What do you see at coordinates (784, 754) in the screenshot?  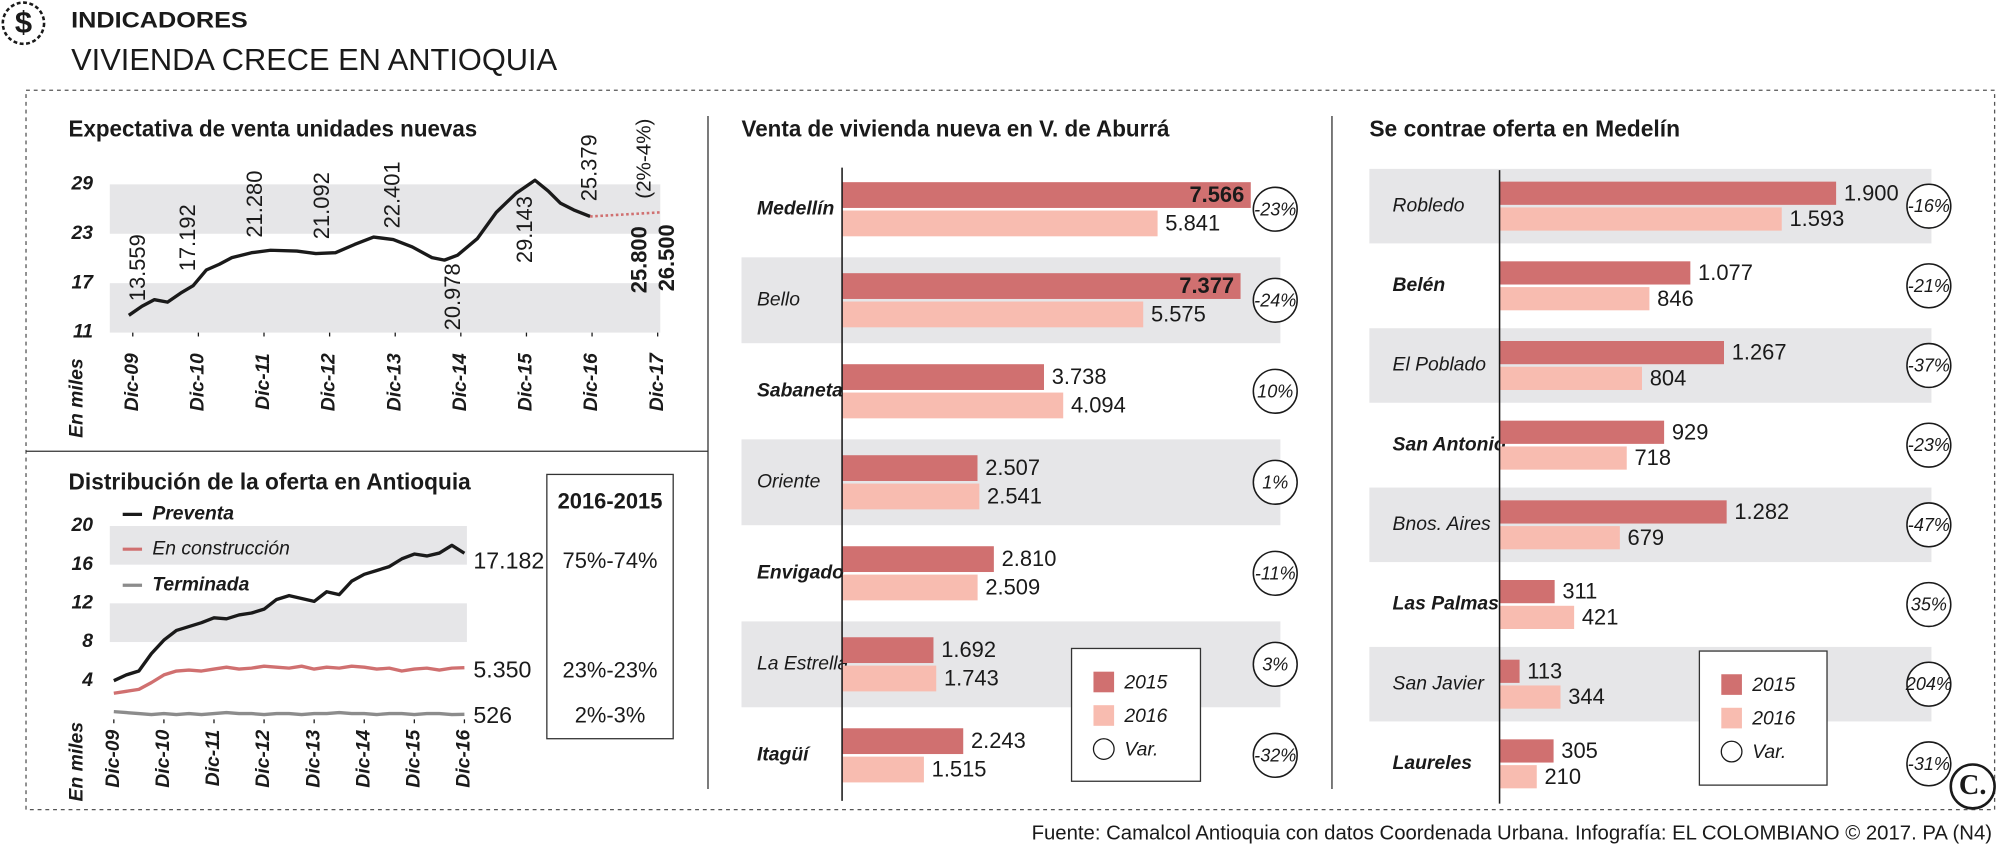 I see `category-label: Itagüí` at bounding box center [784, 754].